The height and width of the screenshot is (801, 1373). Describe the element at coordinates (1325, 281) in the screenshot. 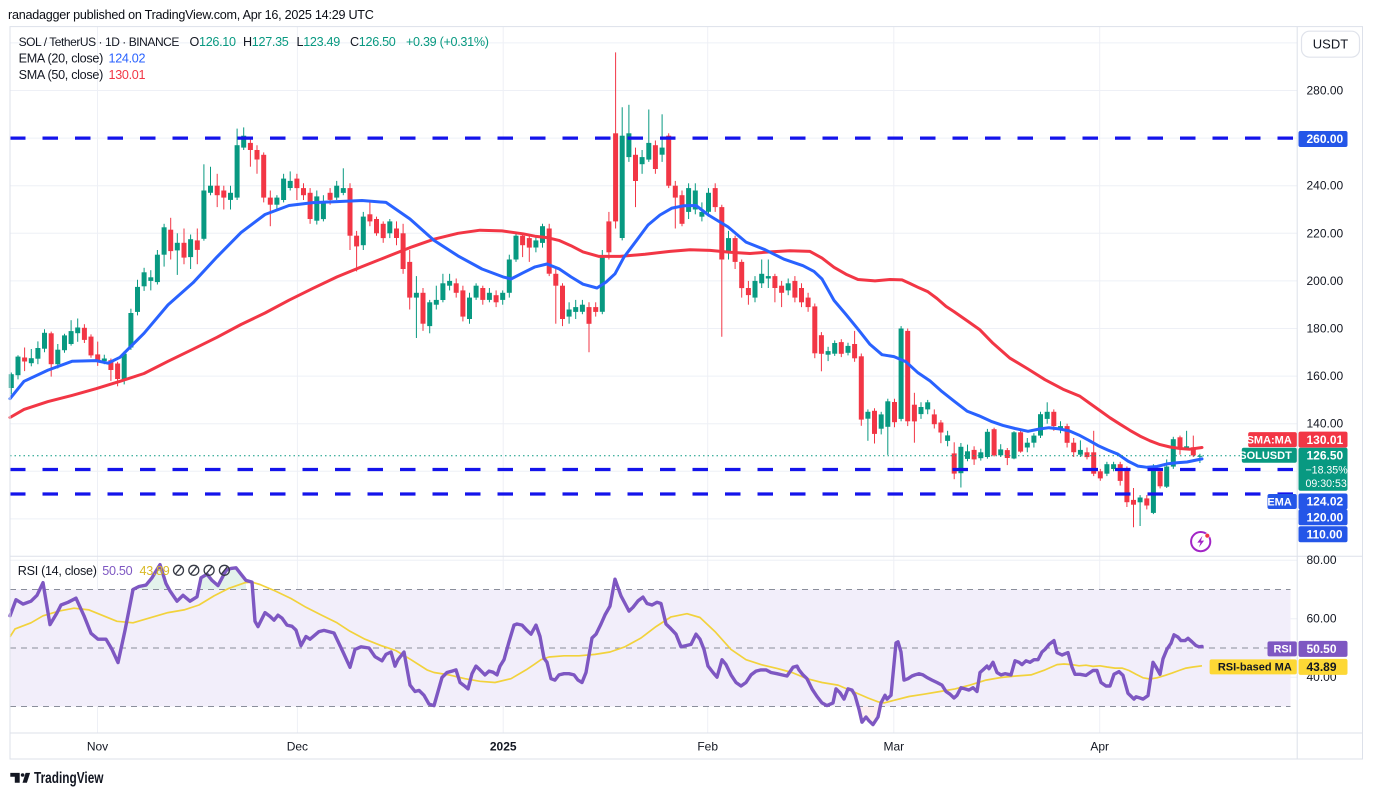

I see `svg-text: 200.00` at that location.